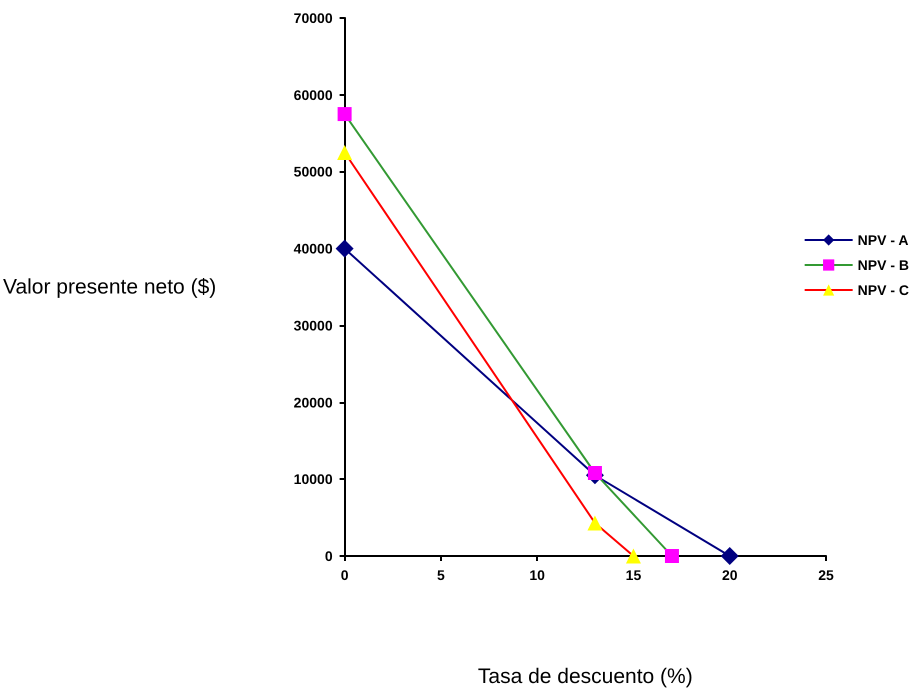 This screenshot has height=692, width=914. Describe the element at coordinates (344, 575) in the screenshot. I see `x-tick-label: 0` at that location.